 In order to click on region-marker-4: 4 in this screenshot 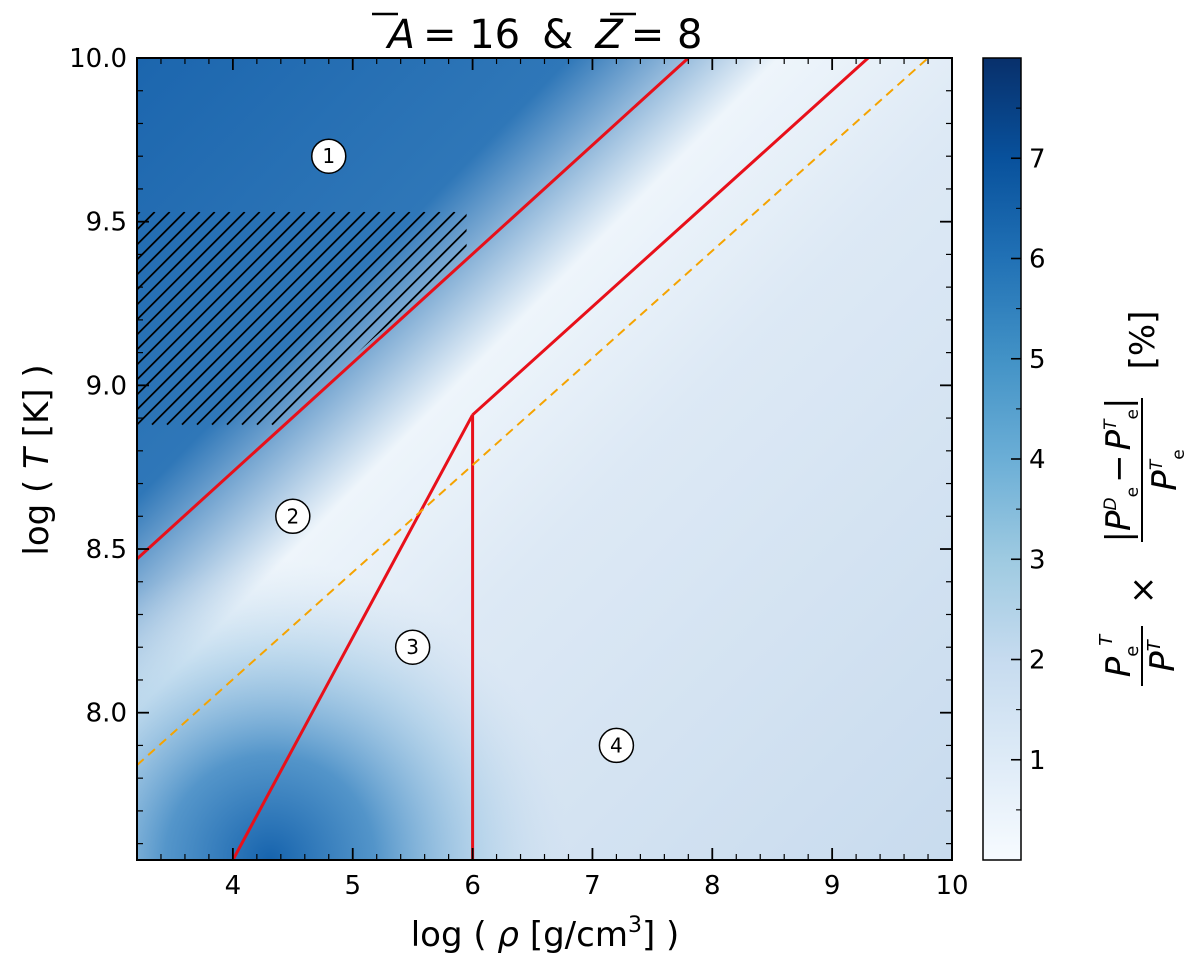, I will do `click(616, 745)`.